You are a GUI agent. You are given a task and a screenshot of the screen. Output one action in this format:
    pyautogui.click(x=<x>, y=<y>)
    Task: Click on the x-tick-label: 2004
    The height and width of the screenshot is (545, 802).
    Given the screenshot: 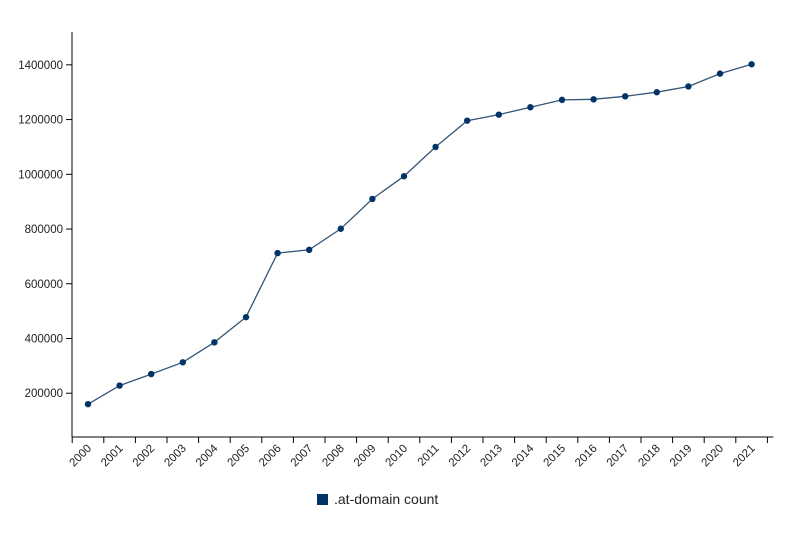 What is the action you would take?
    pyautogui.click(x=207, y=455)
    